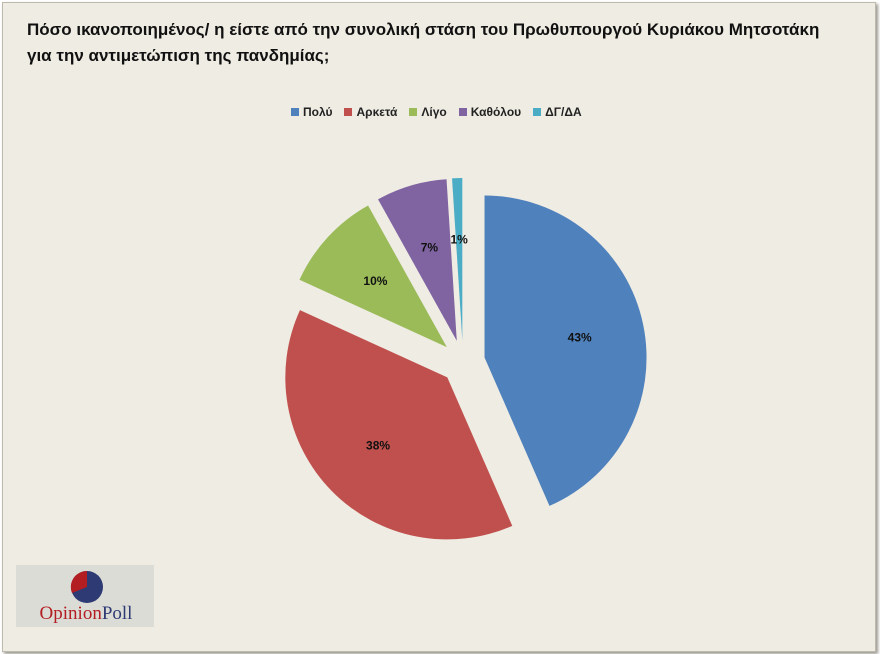 This screenshot has width=880, height=654. I want to click on logo-pie-icon, so click(86, 586).